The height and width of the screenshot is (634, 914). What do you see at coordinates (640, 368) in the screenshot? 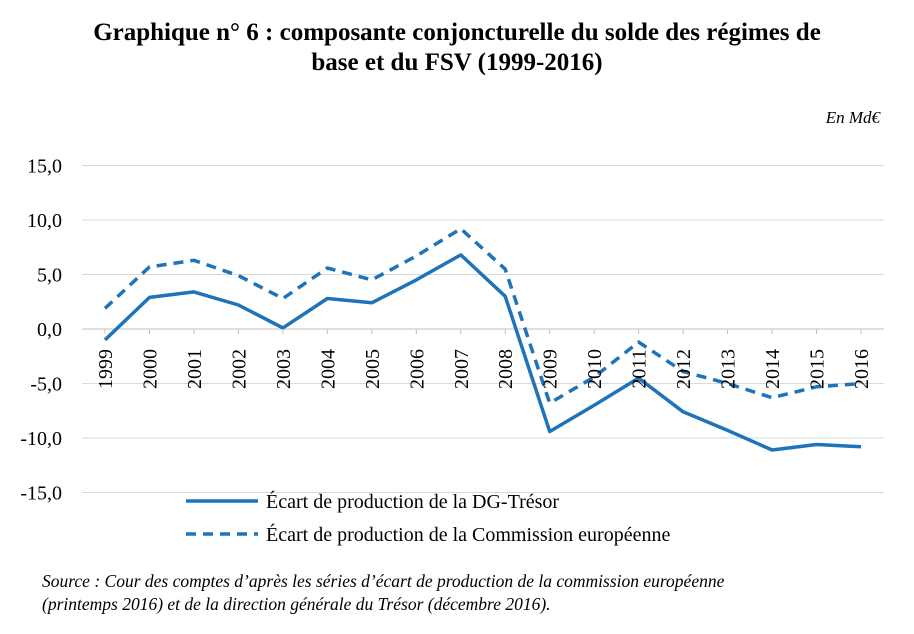
I see `x-tick-label: 2011` at bounding box center [640, 368].